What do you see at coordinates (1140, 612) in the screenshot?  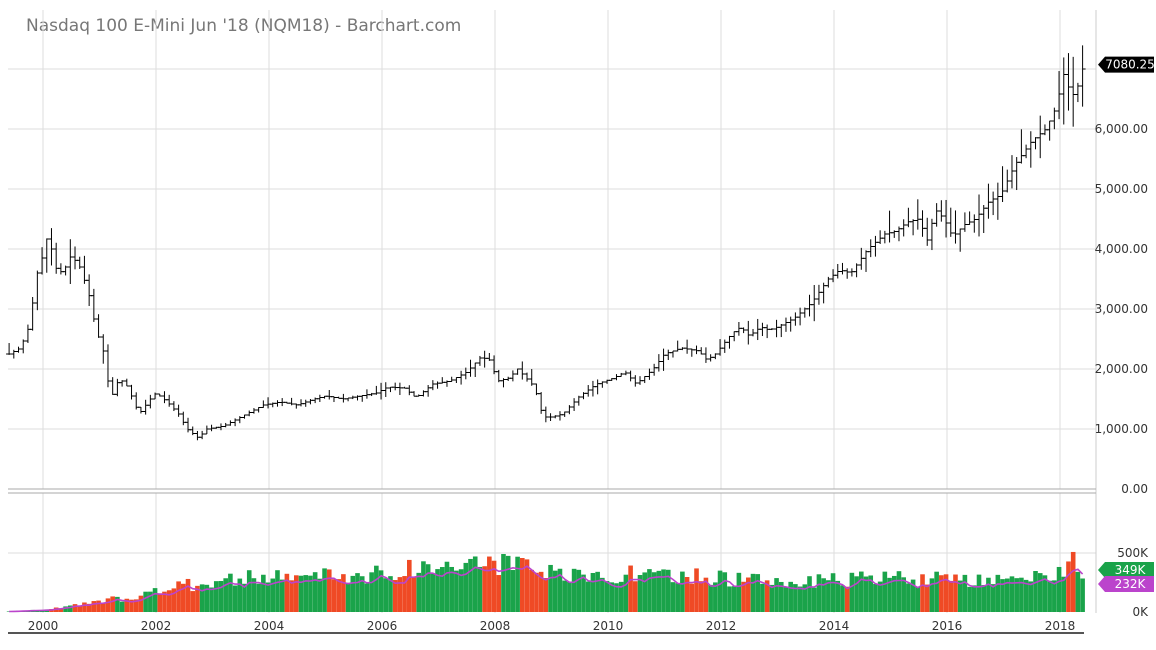 I see `volume-tick-label: 0K` at bounding box center [1140, 612].